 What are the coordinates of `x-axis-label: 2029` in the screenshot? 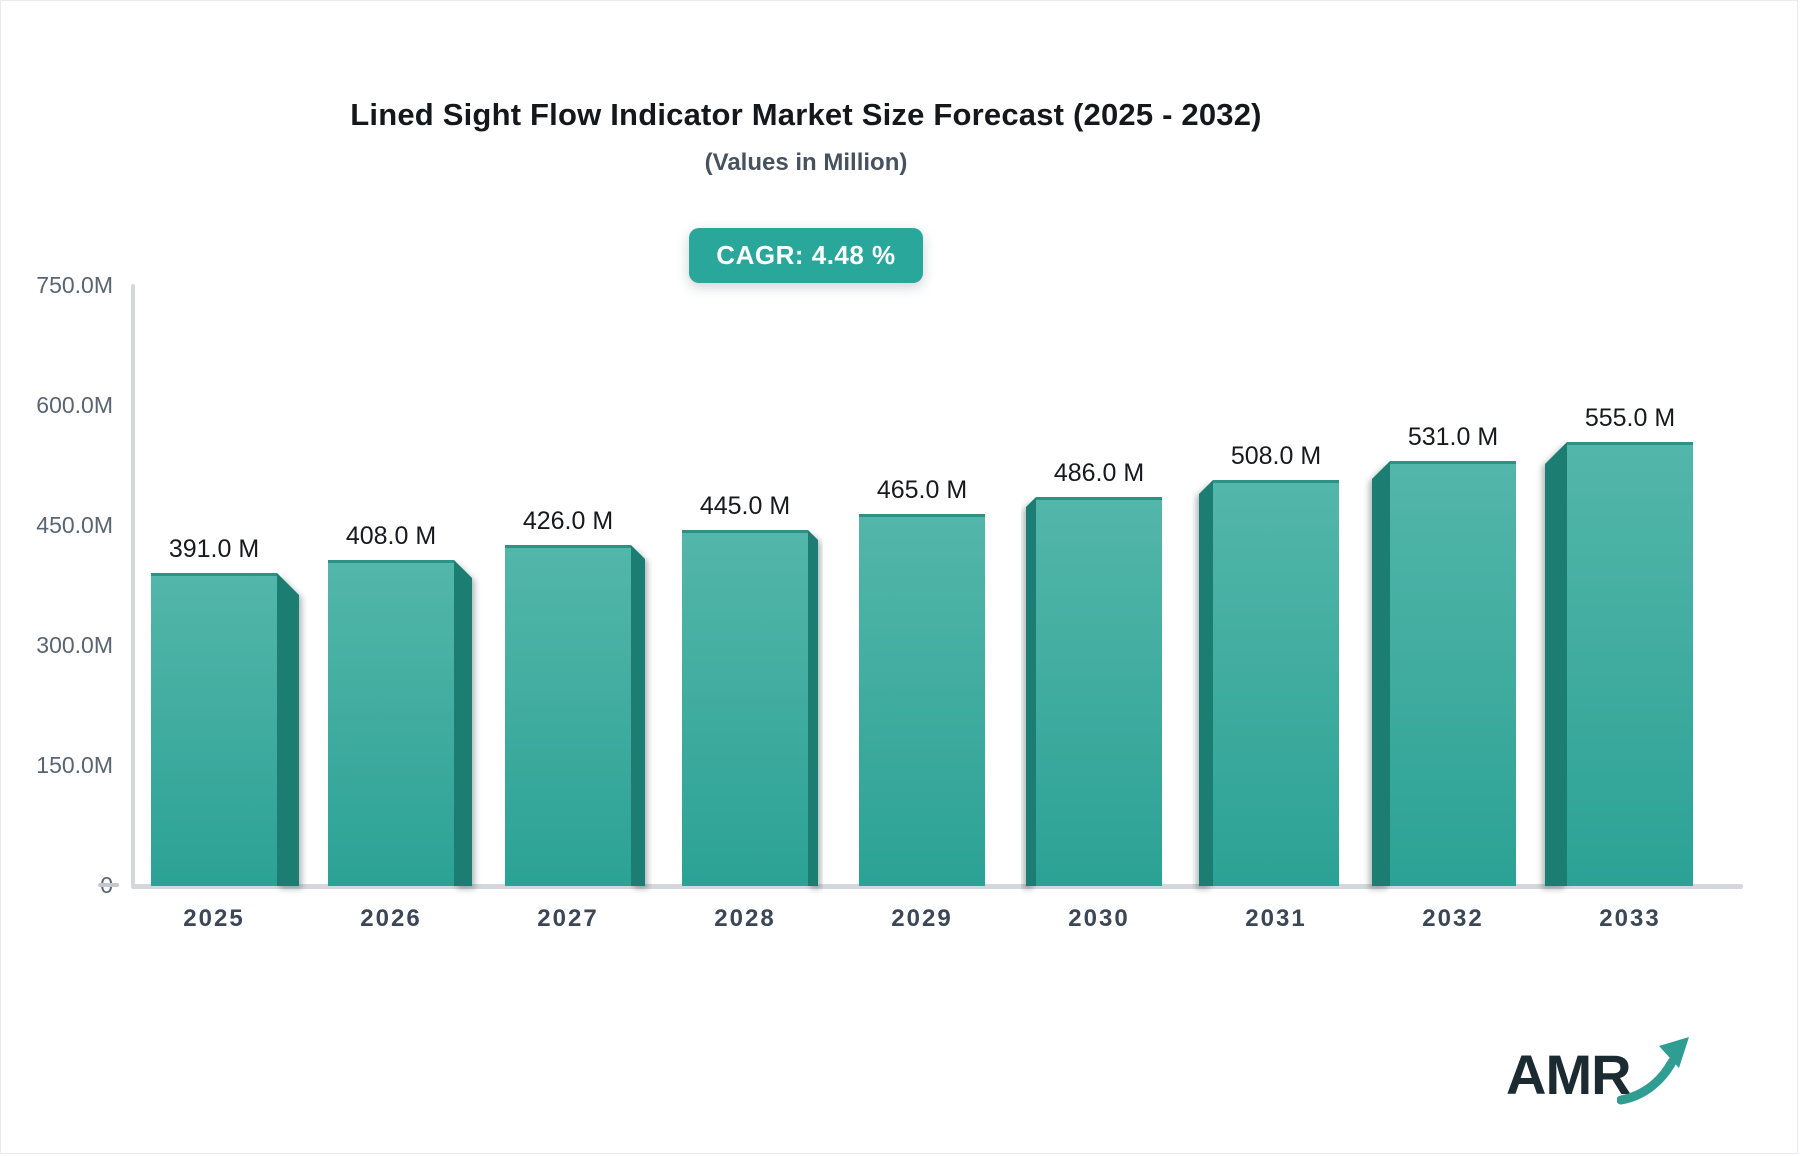 It's located at (922, 918).